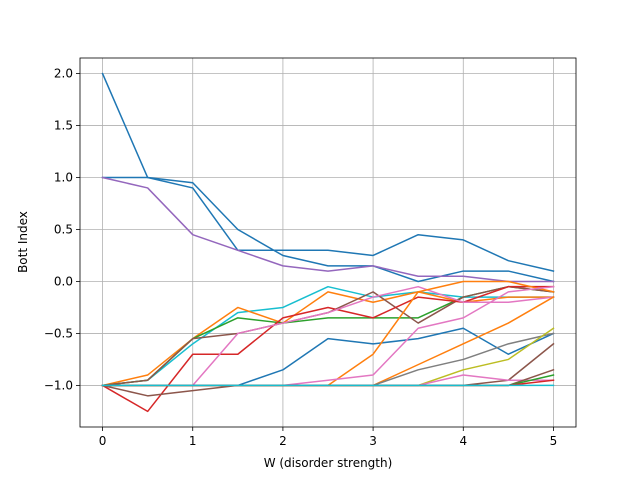  Describe the element at coordinates (63, 126) in the screenshot. I see `y-tick-label: 1.5` at that location.